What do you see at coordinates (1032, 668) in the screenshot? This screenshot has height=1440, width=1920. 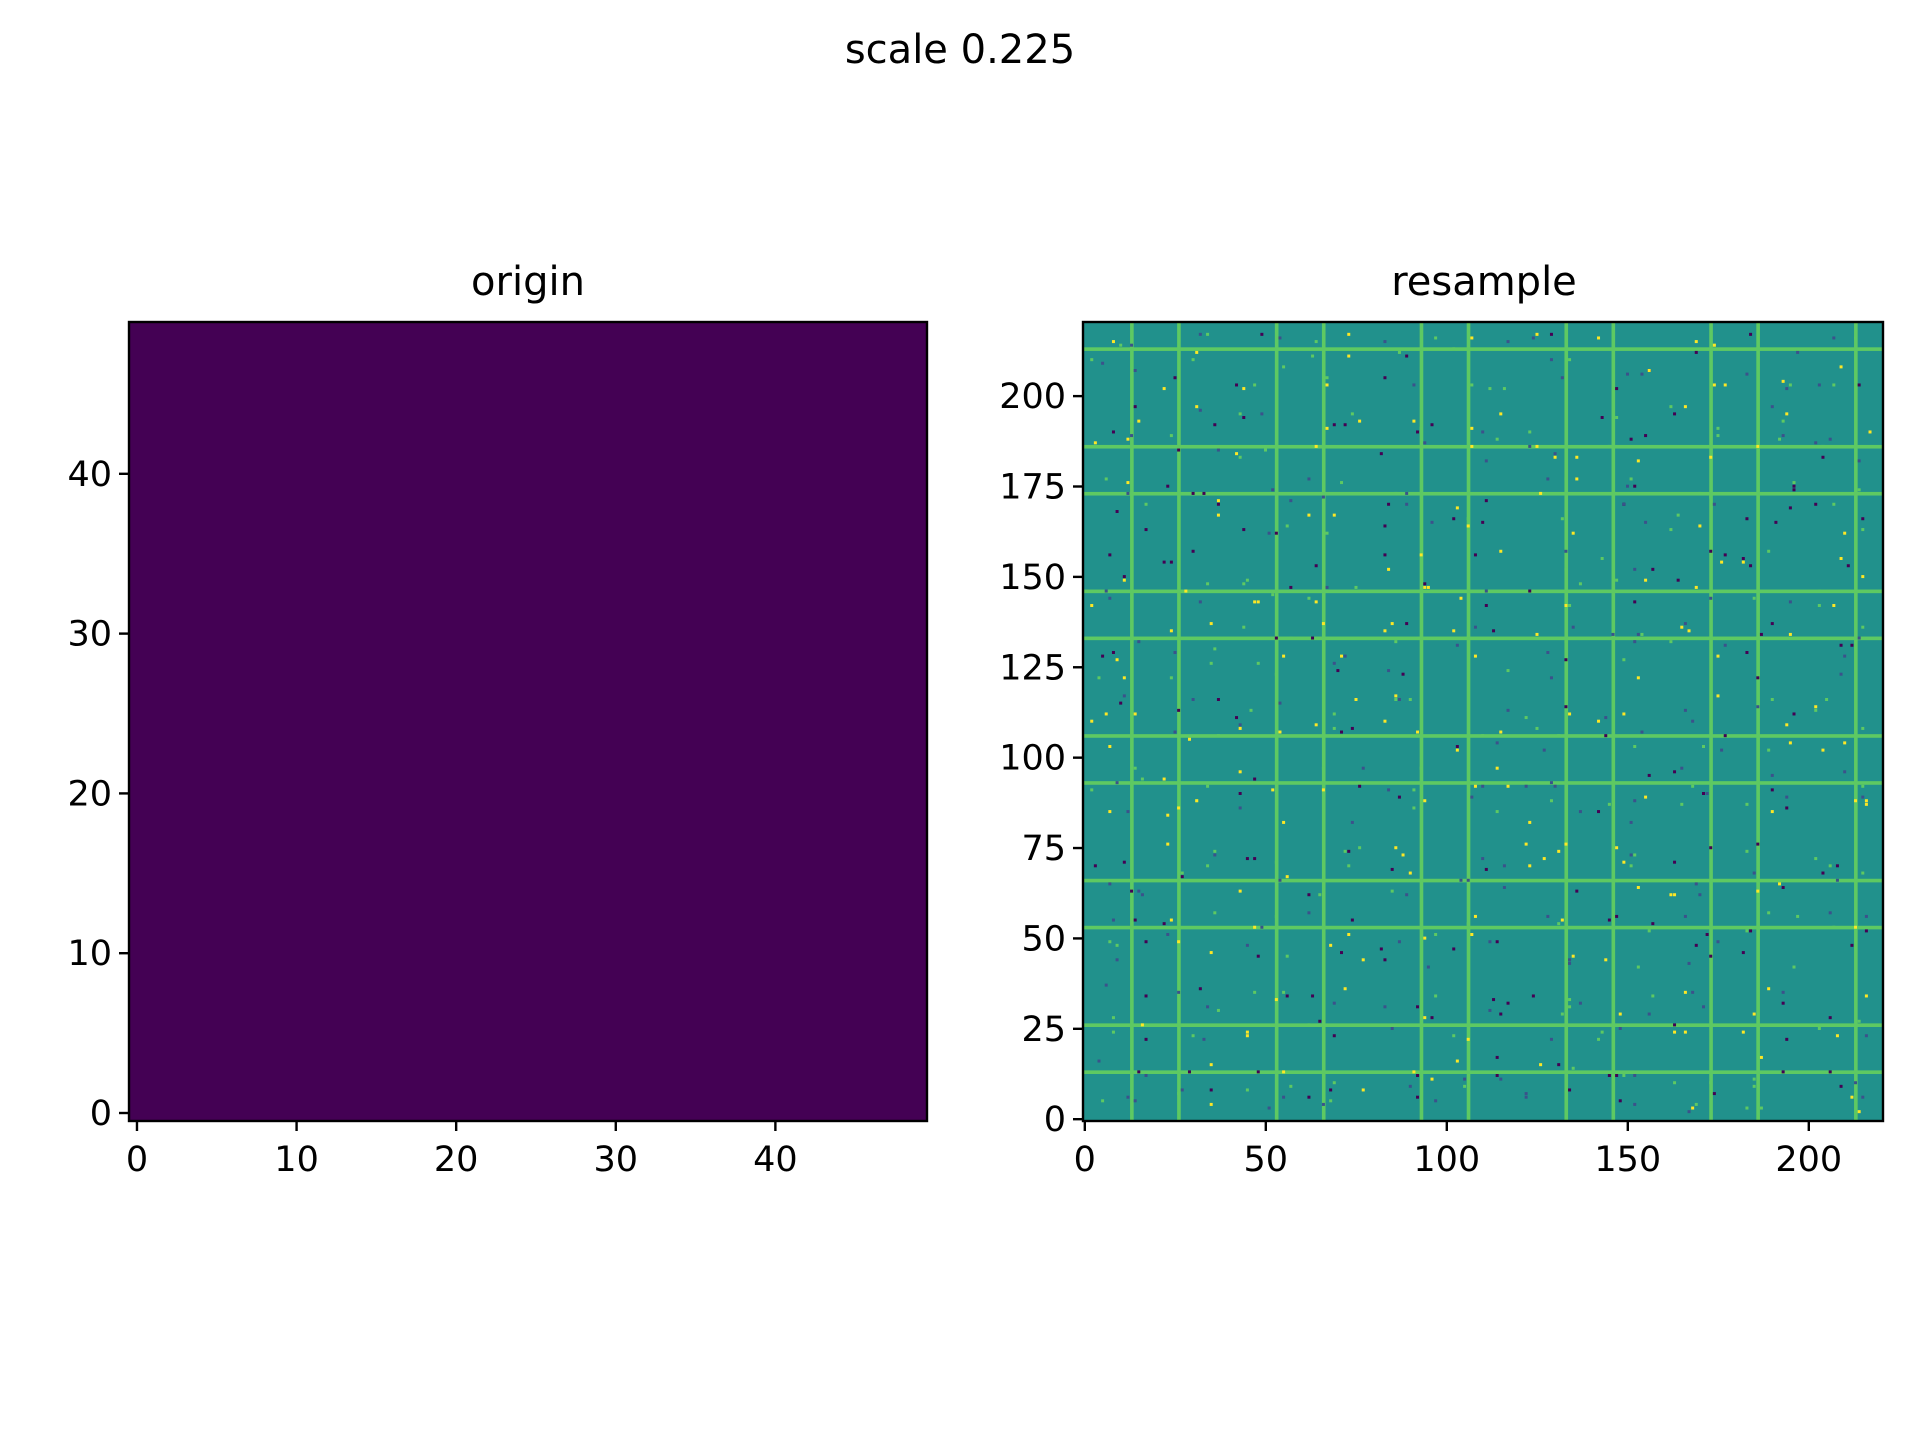 I see `y-tick-label: 125` at bounding box center [1032, 668].